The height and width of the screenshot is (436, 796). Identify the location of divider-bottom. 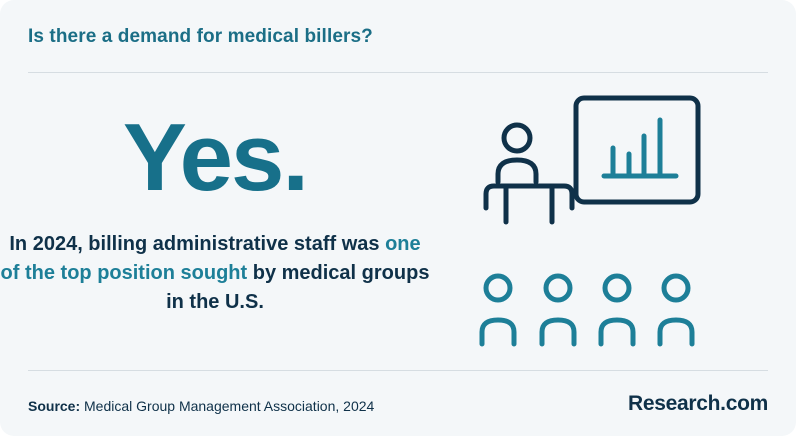
(398, 370).